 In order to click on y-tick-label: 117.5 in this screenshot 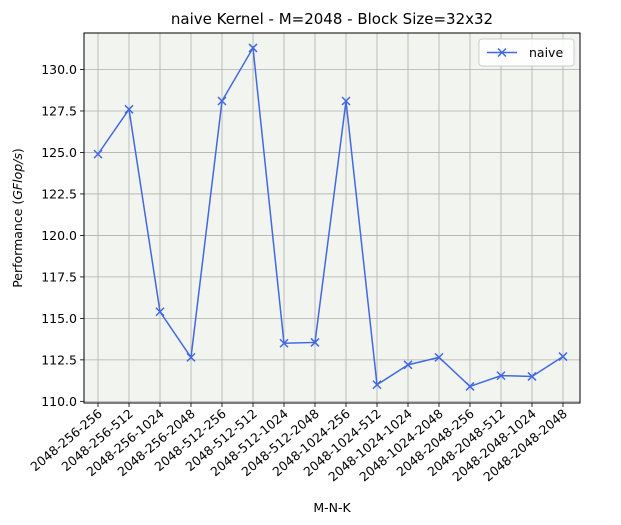, I will do `click(59, 276)`.